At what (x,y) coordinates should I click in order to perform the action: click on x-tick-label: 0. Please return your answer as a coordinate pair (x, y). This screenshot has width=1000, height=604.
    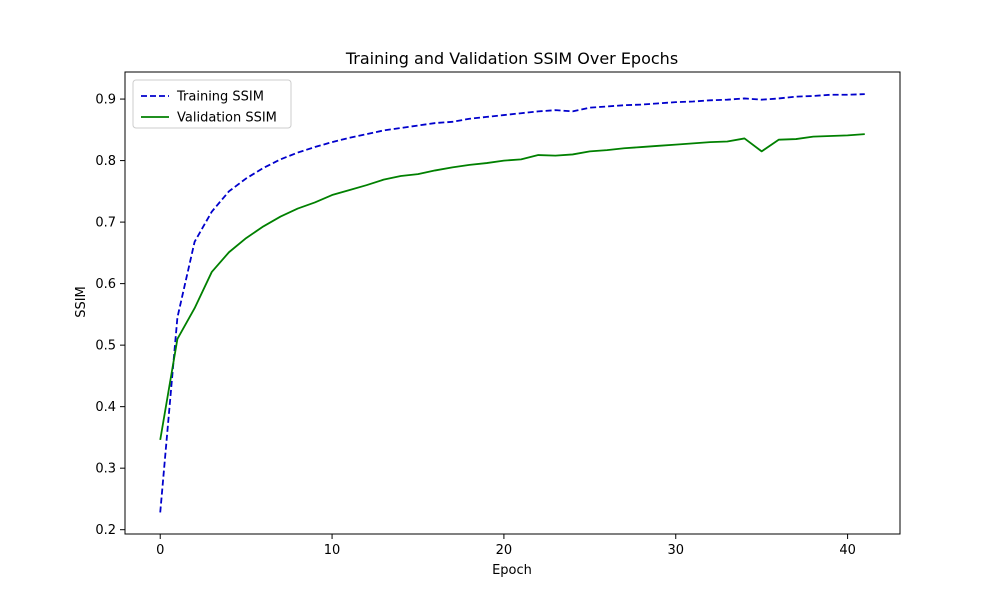
    Looking at the image, I should click on (160, 550).